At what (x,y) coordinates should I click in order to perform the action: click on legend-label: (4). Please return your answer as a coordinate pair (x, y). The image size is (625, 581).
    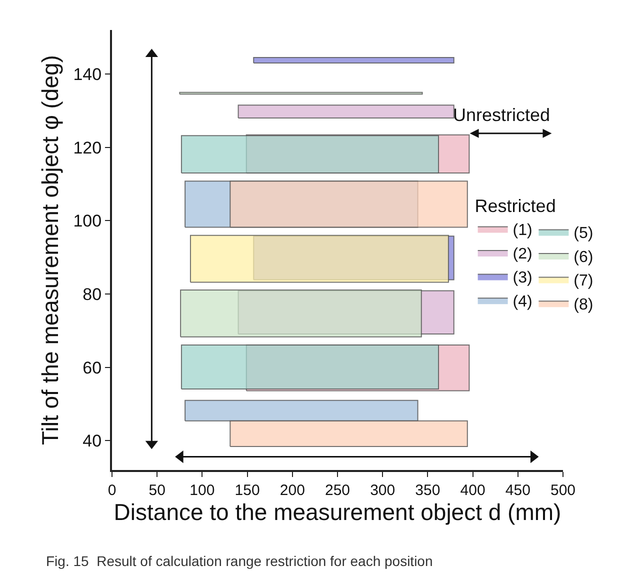
    Looking at the image, I should click on (522, 301).